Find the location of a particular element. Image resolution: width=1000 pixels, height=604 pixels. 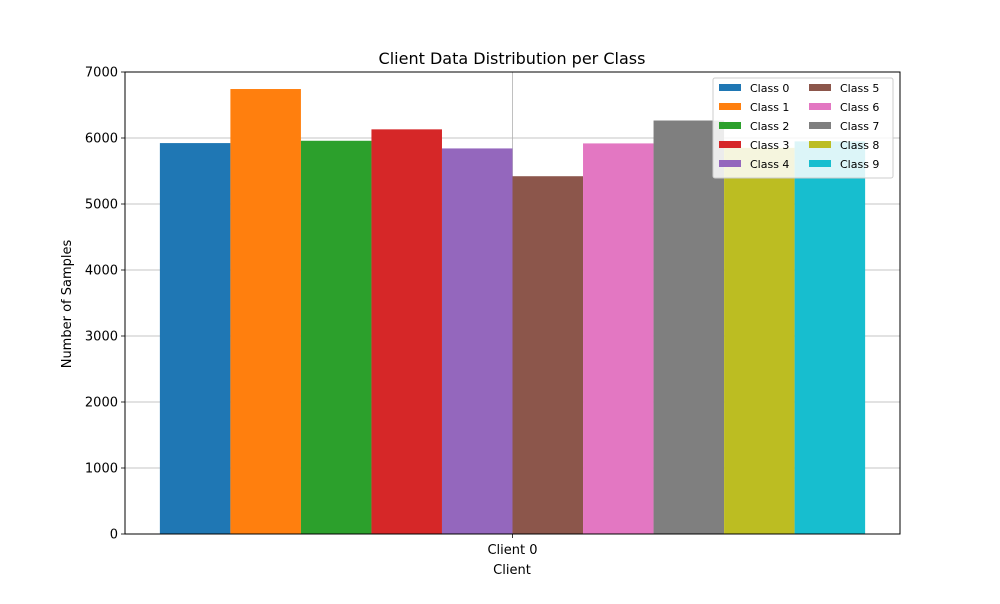

x-tick-label: Client 0 is located at coordinates (512, 550).